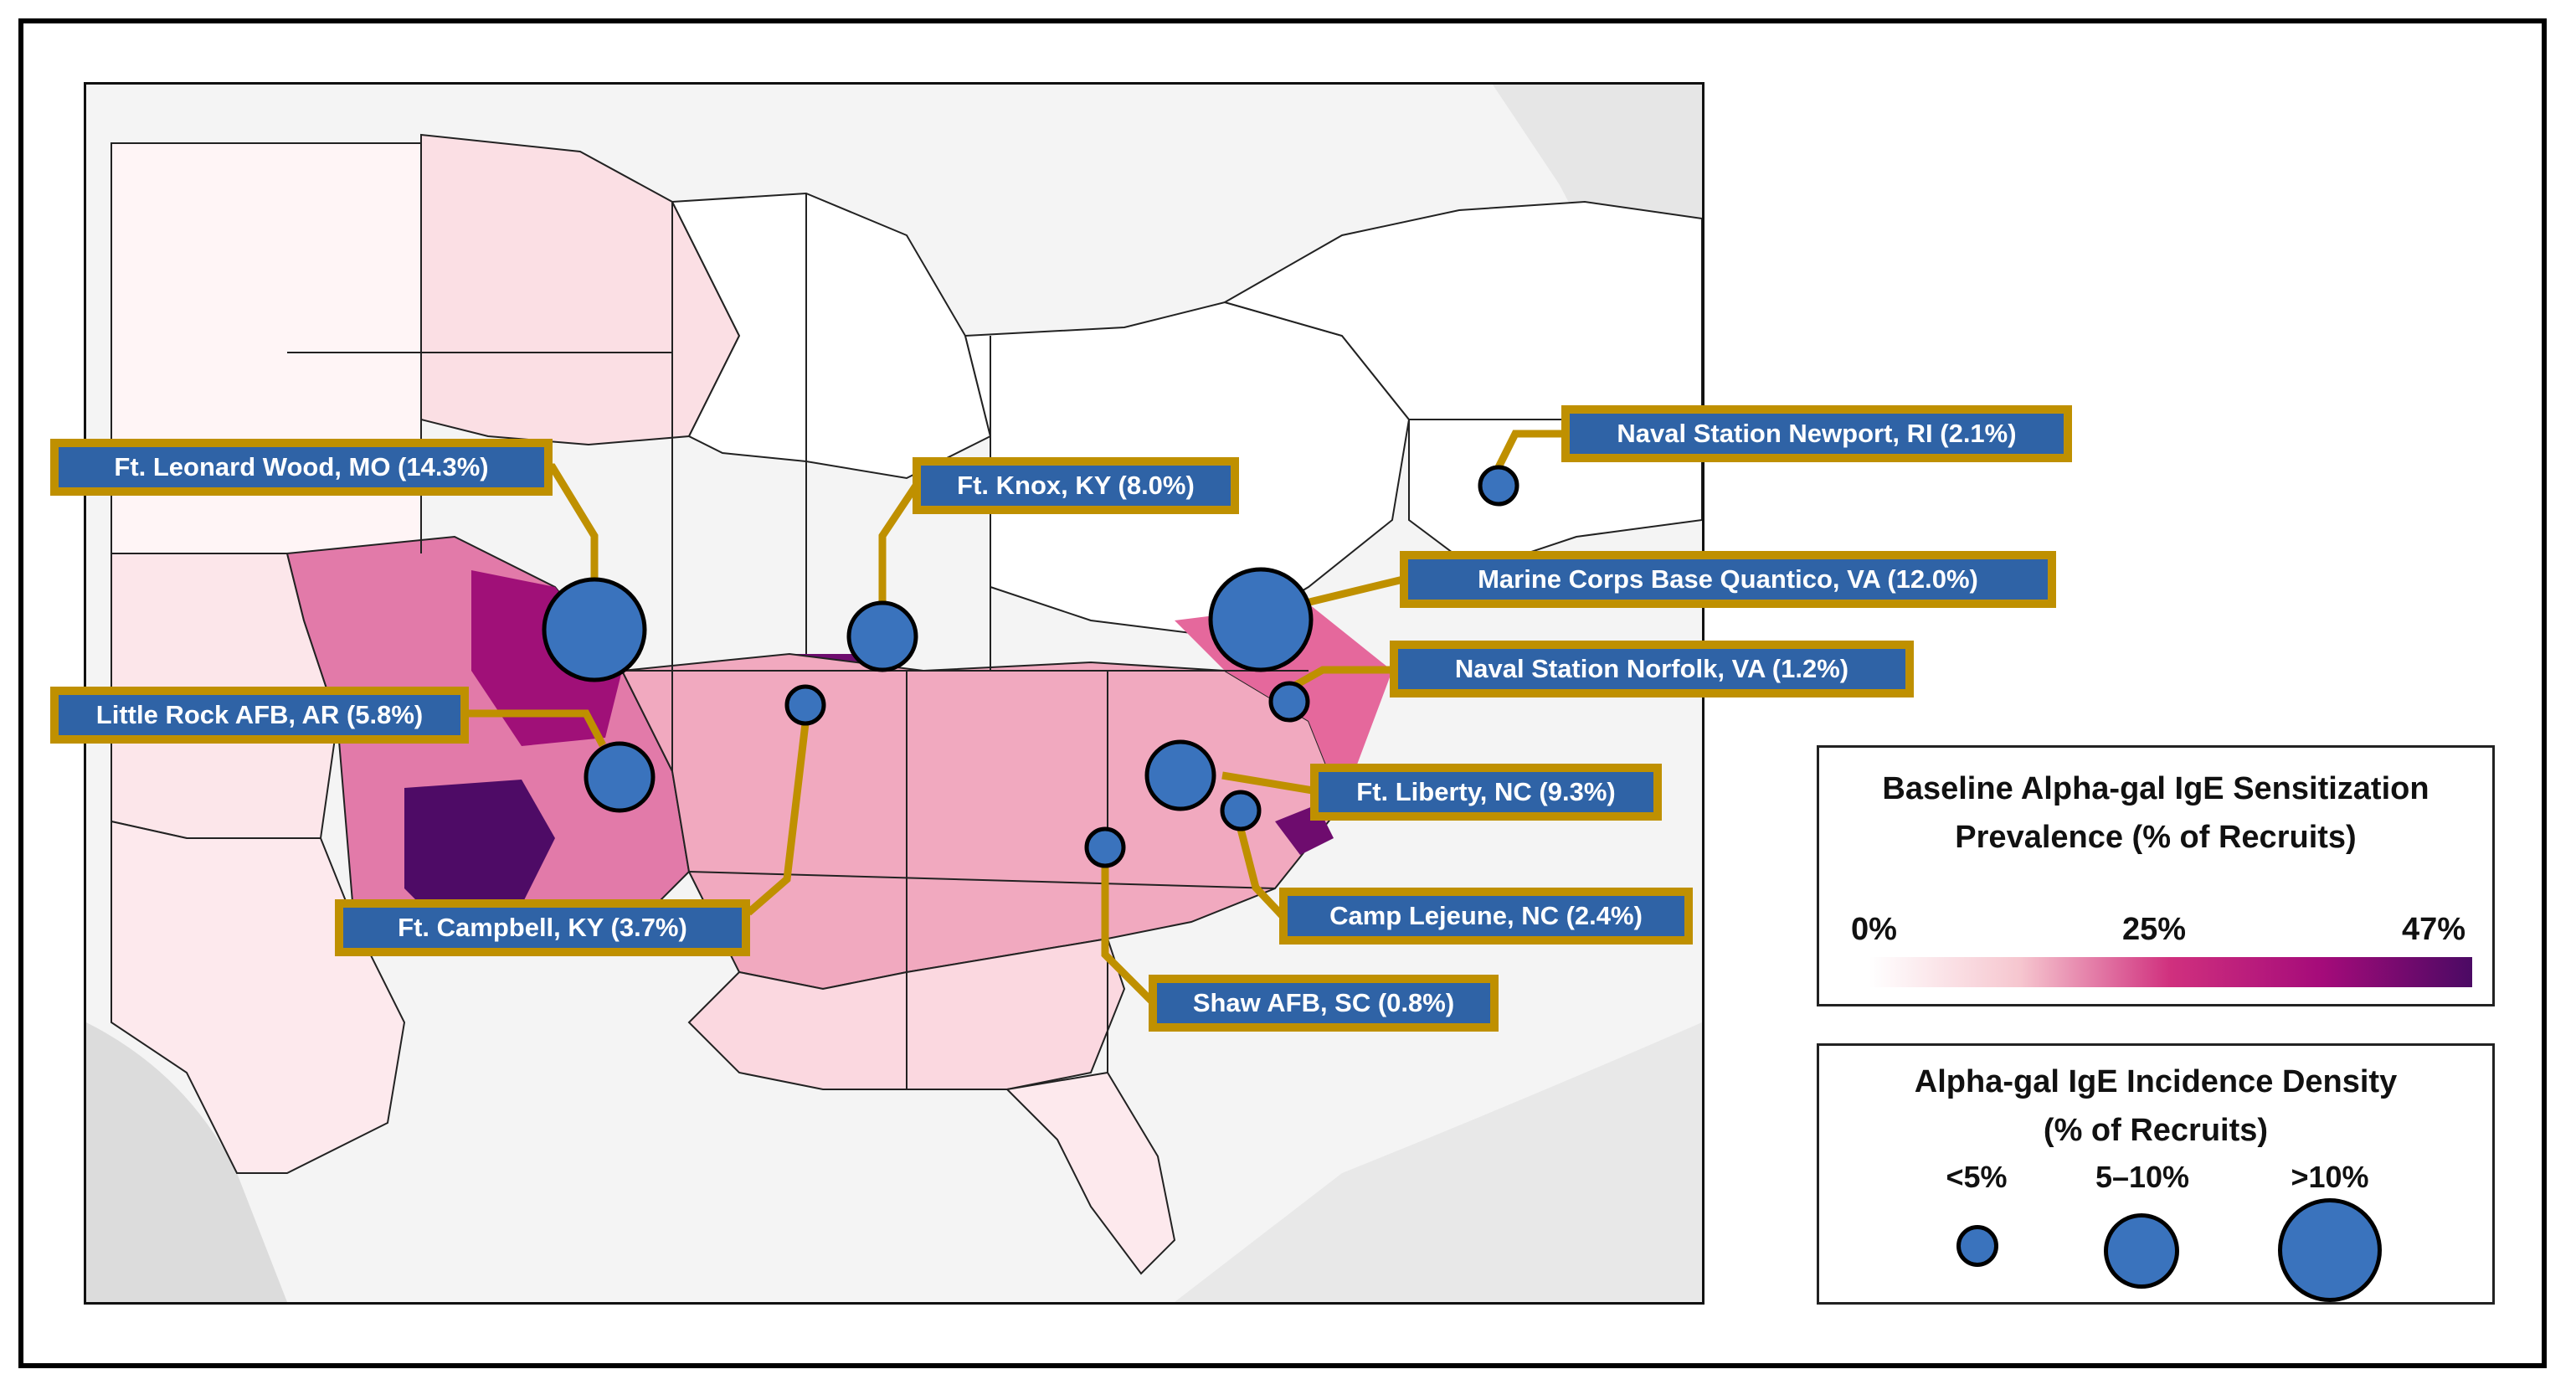  What do you see at coordinates (831, 336) in the screenshot?
I see `state-group-great-lakes` at bounding box center [831, 336].